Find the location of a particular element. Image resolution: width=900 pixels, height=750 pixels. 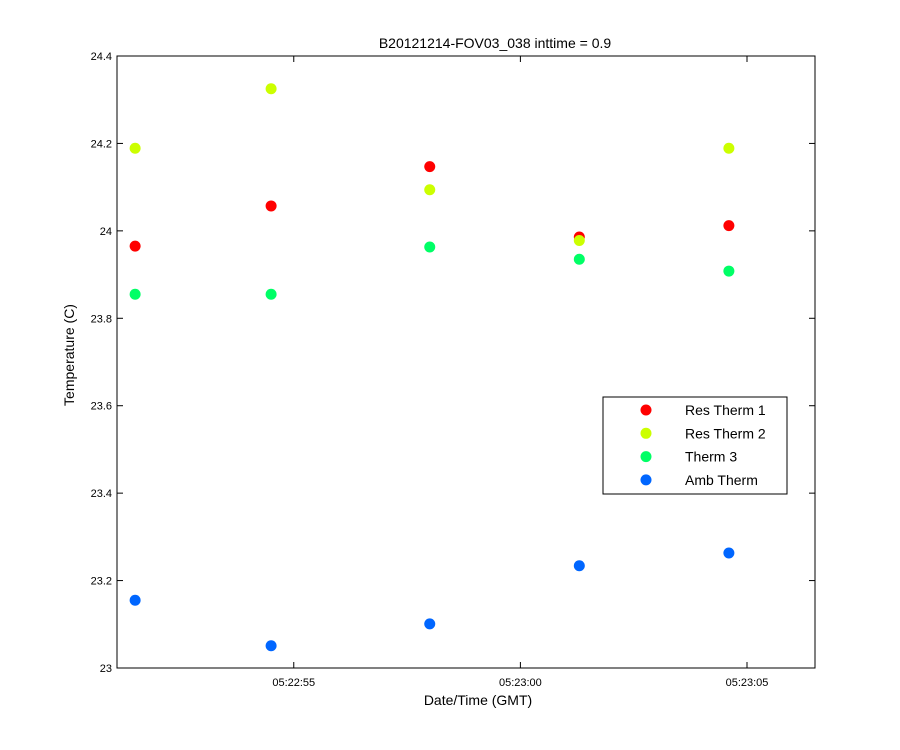

y-tick-label: 23 is located at coordinates (106, 669).